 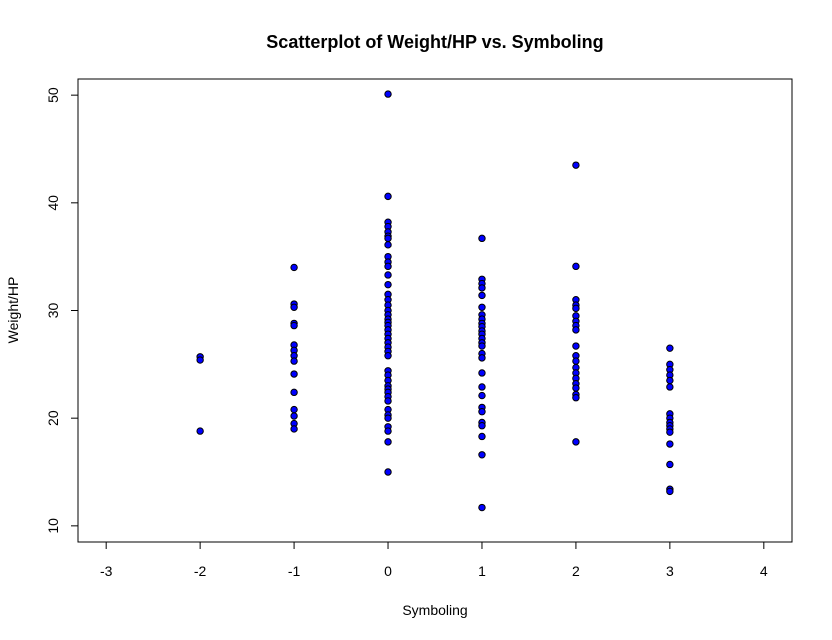 What do you see at coordinates (53, 418) in the screenshot?
I see `y-tick-label: 20` at bounding box center [53, 418].